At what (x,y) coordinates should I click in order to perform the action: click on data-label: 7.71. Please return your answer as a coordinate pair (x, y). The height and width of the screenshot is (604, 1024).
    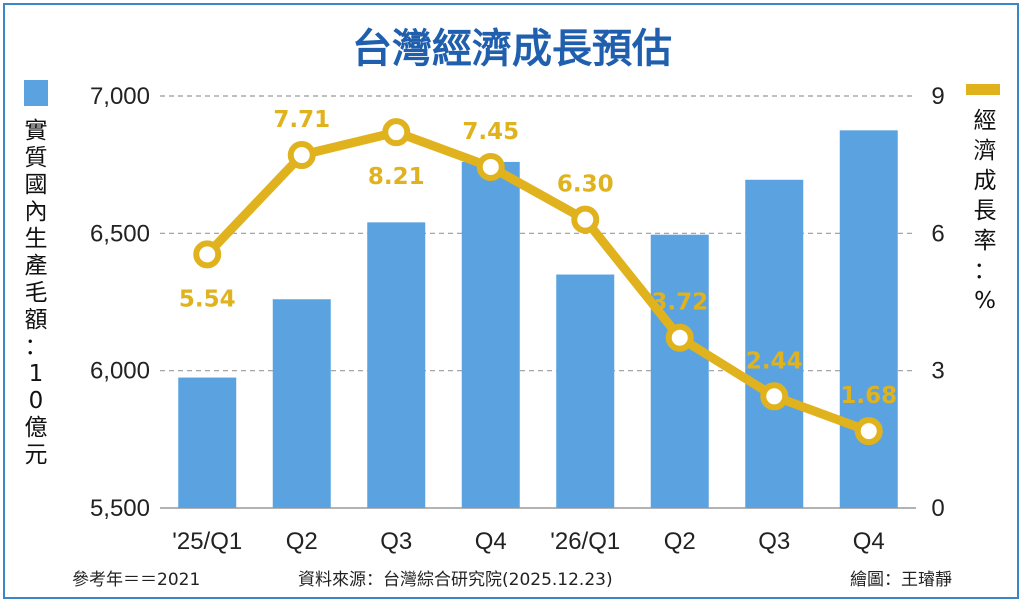
    Looking at the image, I should click on (301, 120).